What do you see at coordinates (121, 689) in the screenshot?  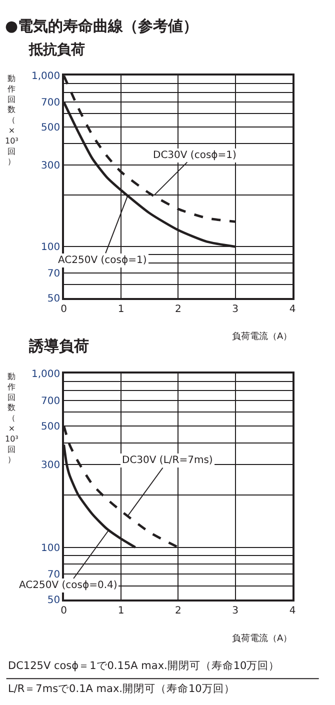 I see `text: L/R＝7msで0.1A max.開閉可（寿命10万回）` at bounding box center [121, 689].